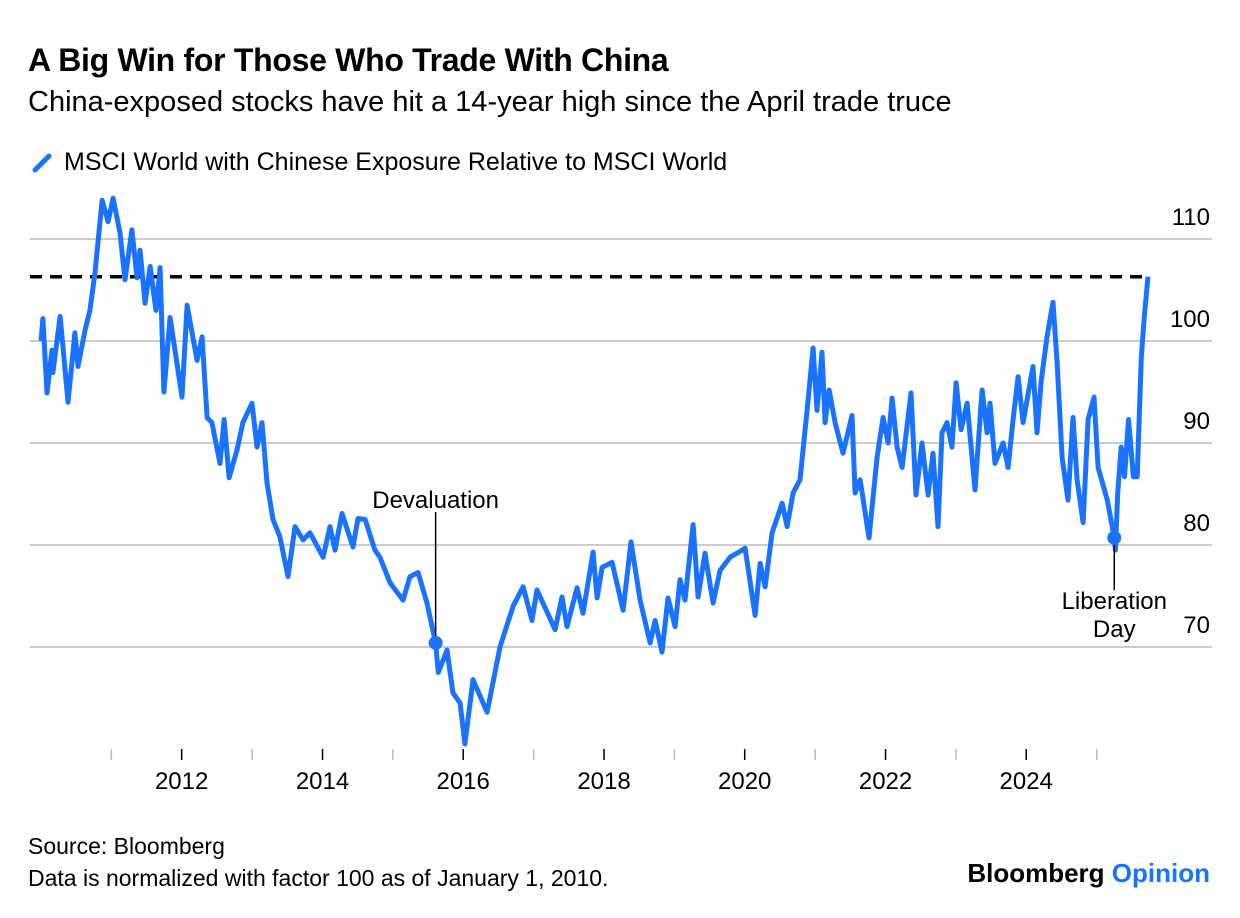 The height and width of the screenshot is (918, 1240). What do you see at coordinates (1026, 781) in the screenshot?
I see `x-tick-label: 2024` at bounding box center [1026, 781].